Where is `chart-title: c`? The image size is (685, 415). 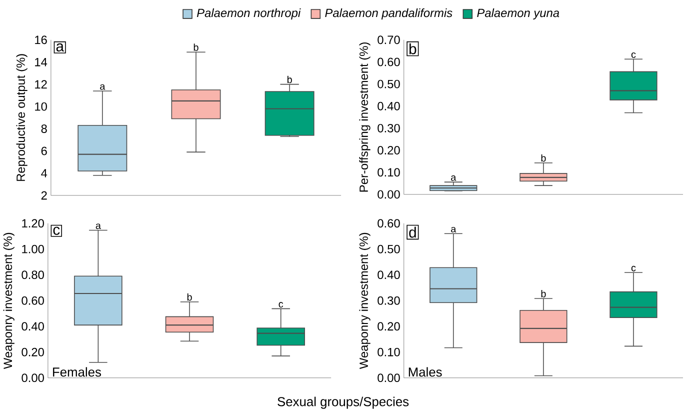
chart-title: c is located at coordinates (56, 231).